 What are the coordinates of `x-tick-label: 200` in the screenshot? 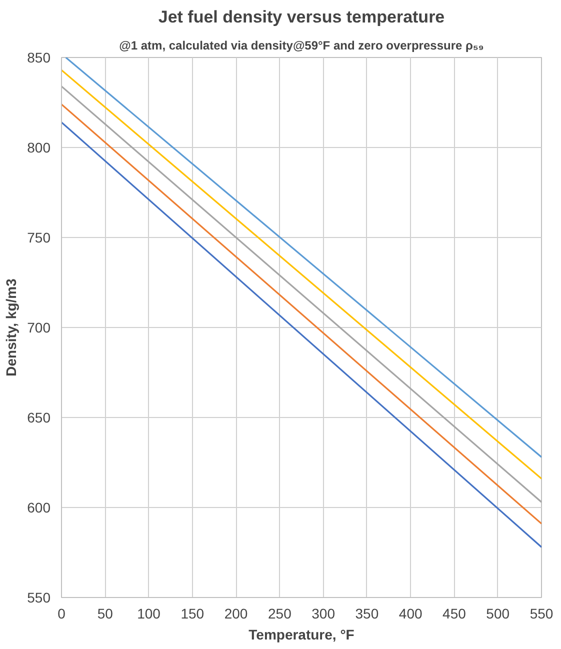 It's located at (236, 614).